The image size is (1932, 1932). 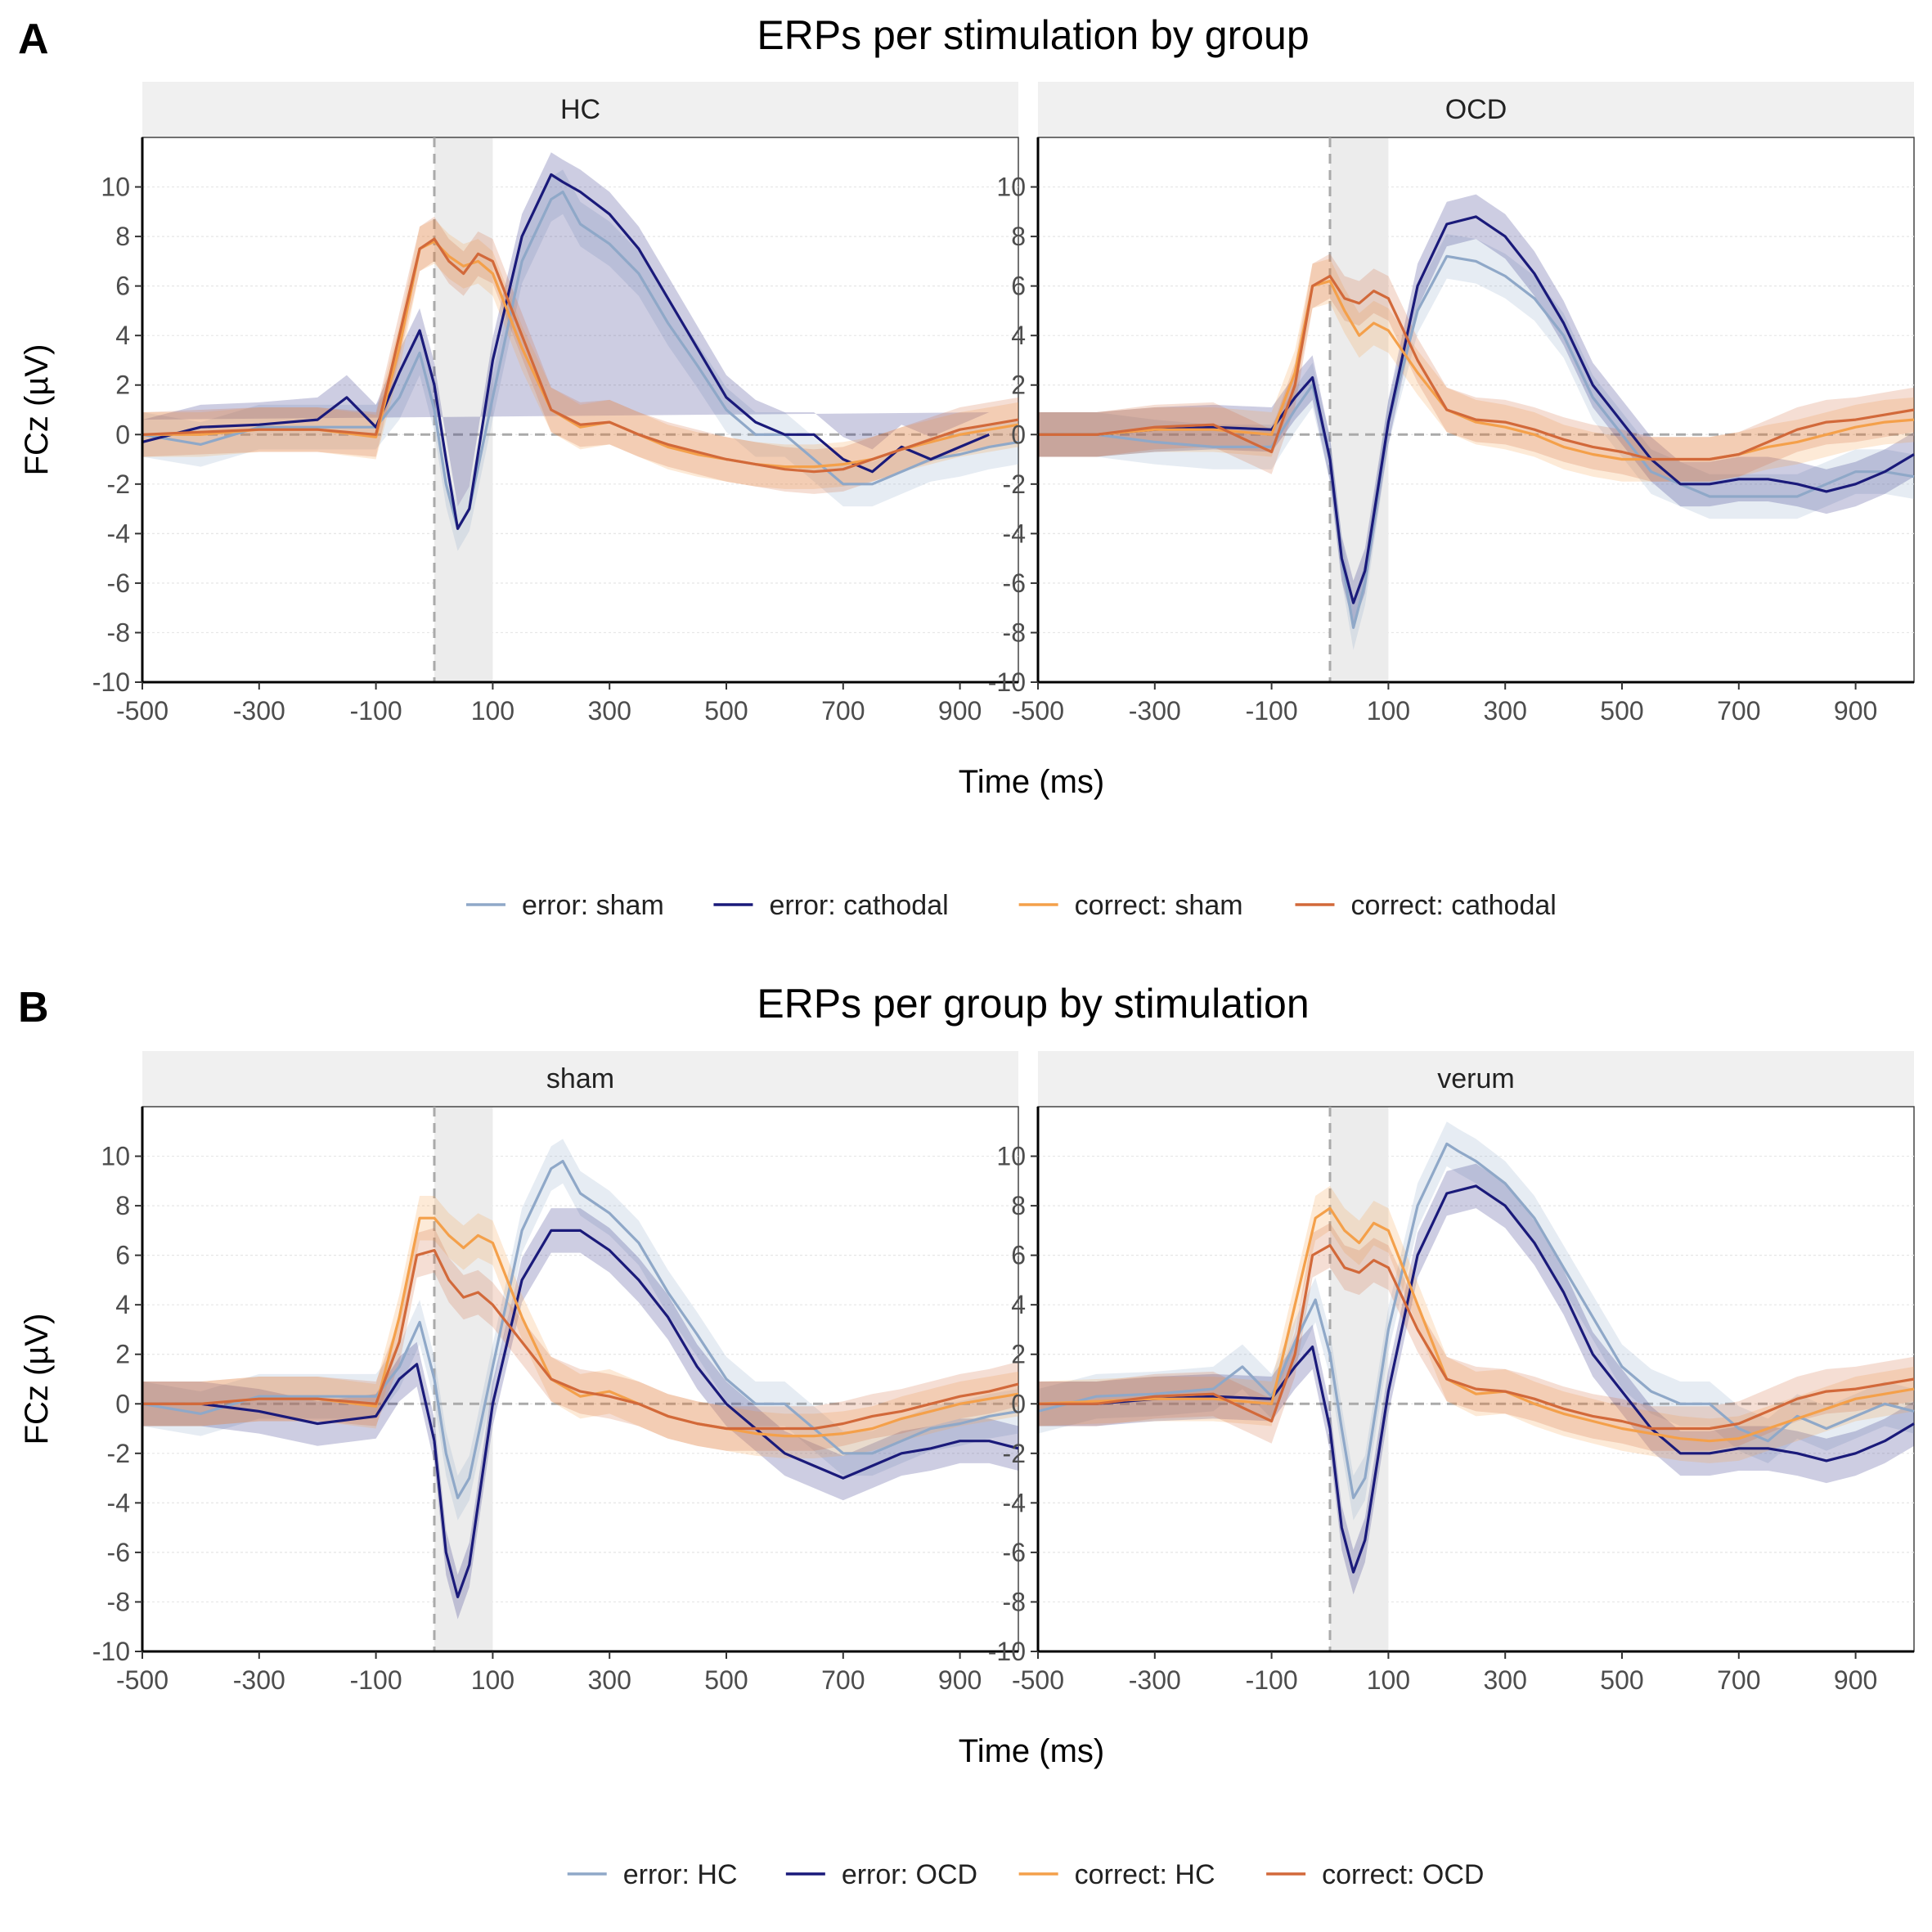 I want to click on legend-label-0: error: sham, so click(x=593, y=905).